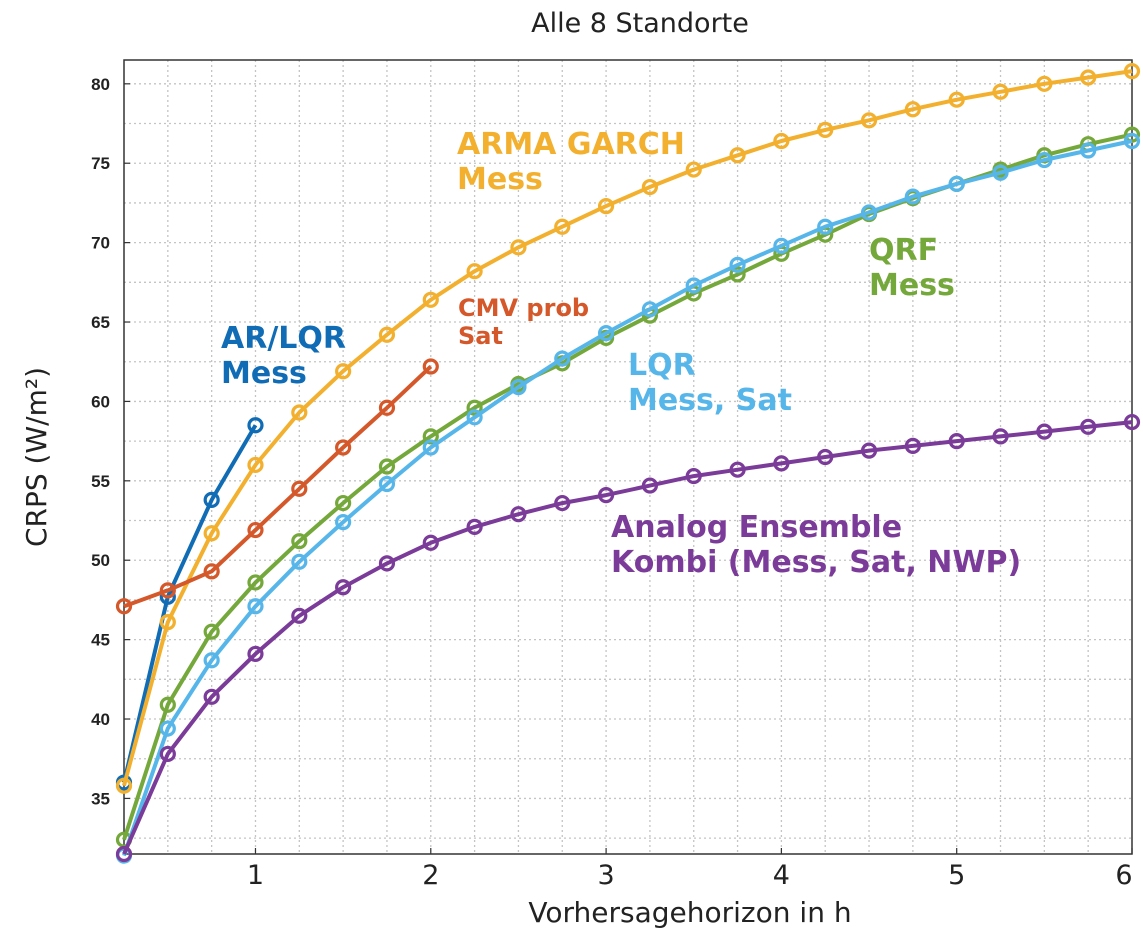  Describe the element at coordinates (689, 912) in the screenshot. I see `x-axis-label: Vorhersagehorizon in h` at that location.